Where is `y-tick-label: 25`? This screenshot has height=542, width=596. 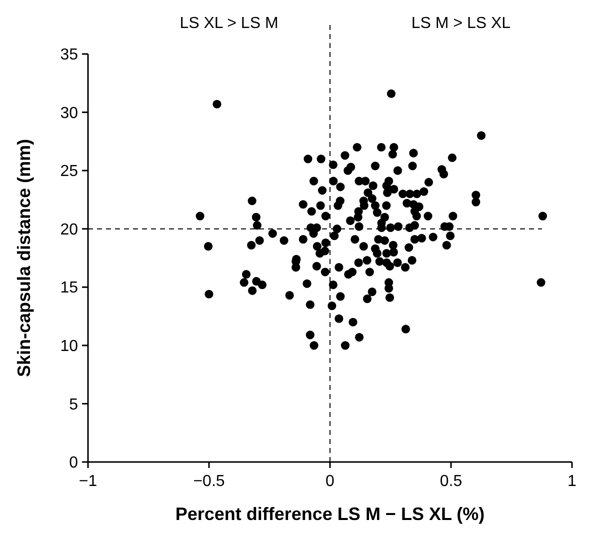 y-tick-label: 25 is located at coordinates (69, 171).